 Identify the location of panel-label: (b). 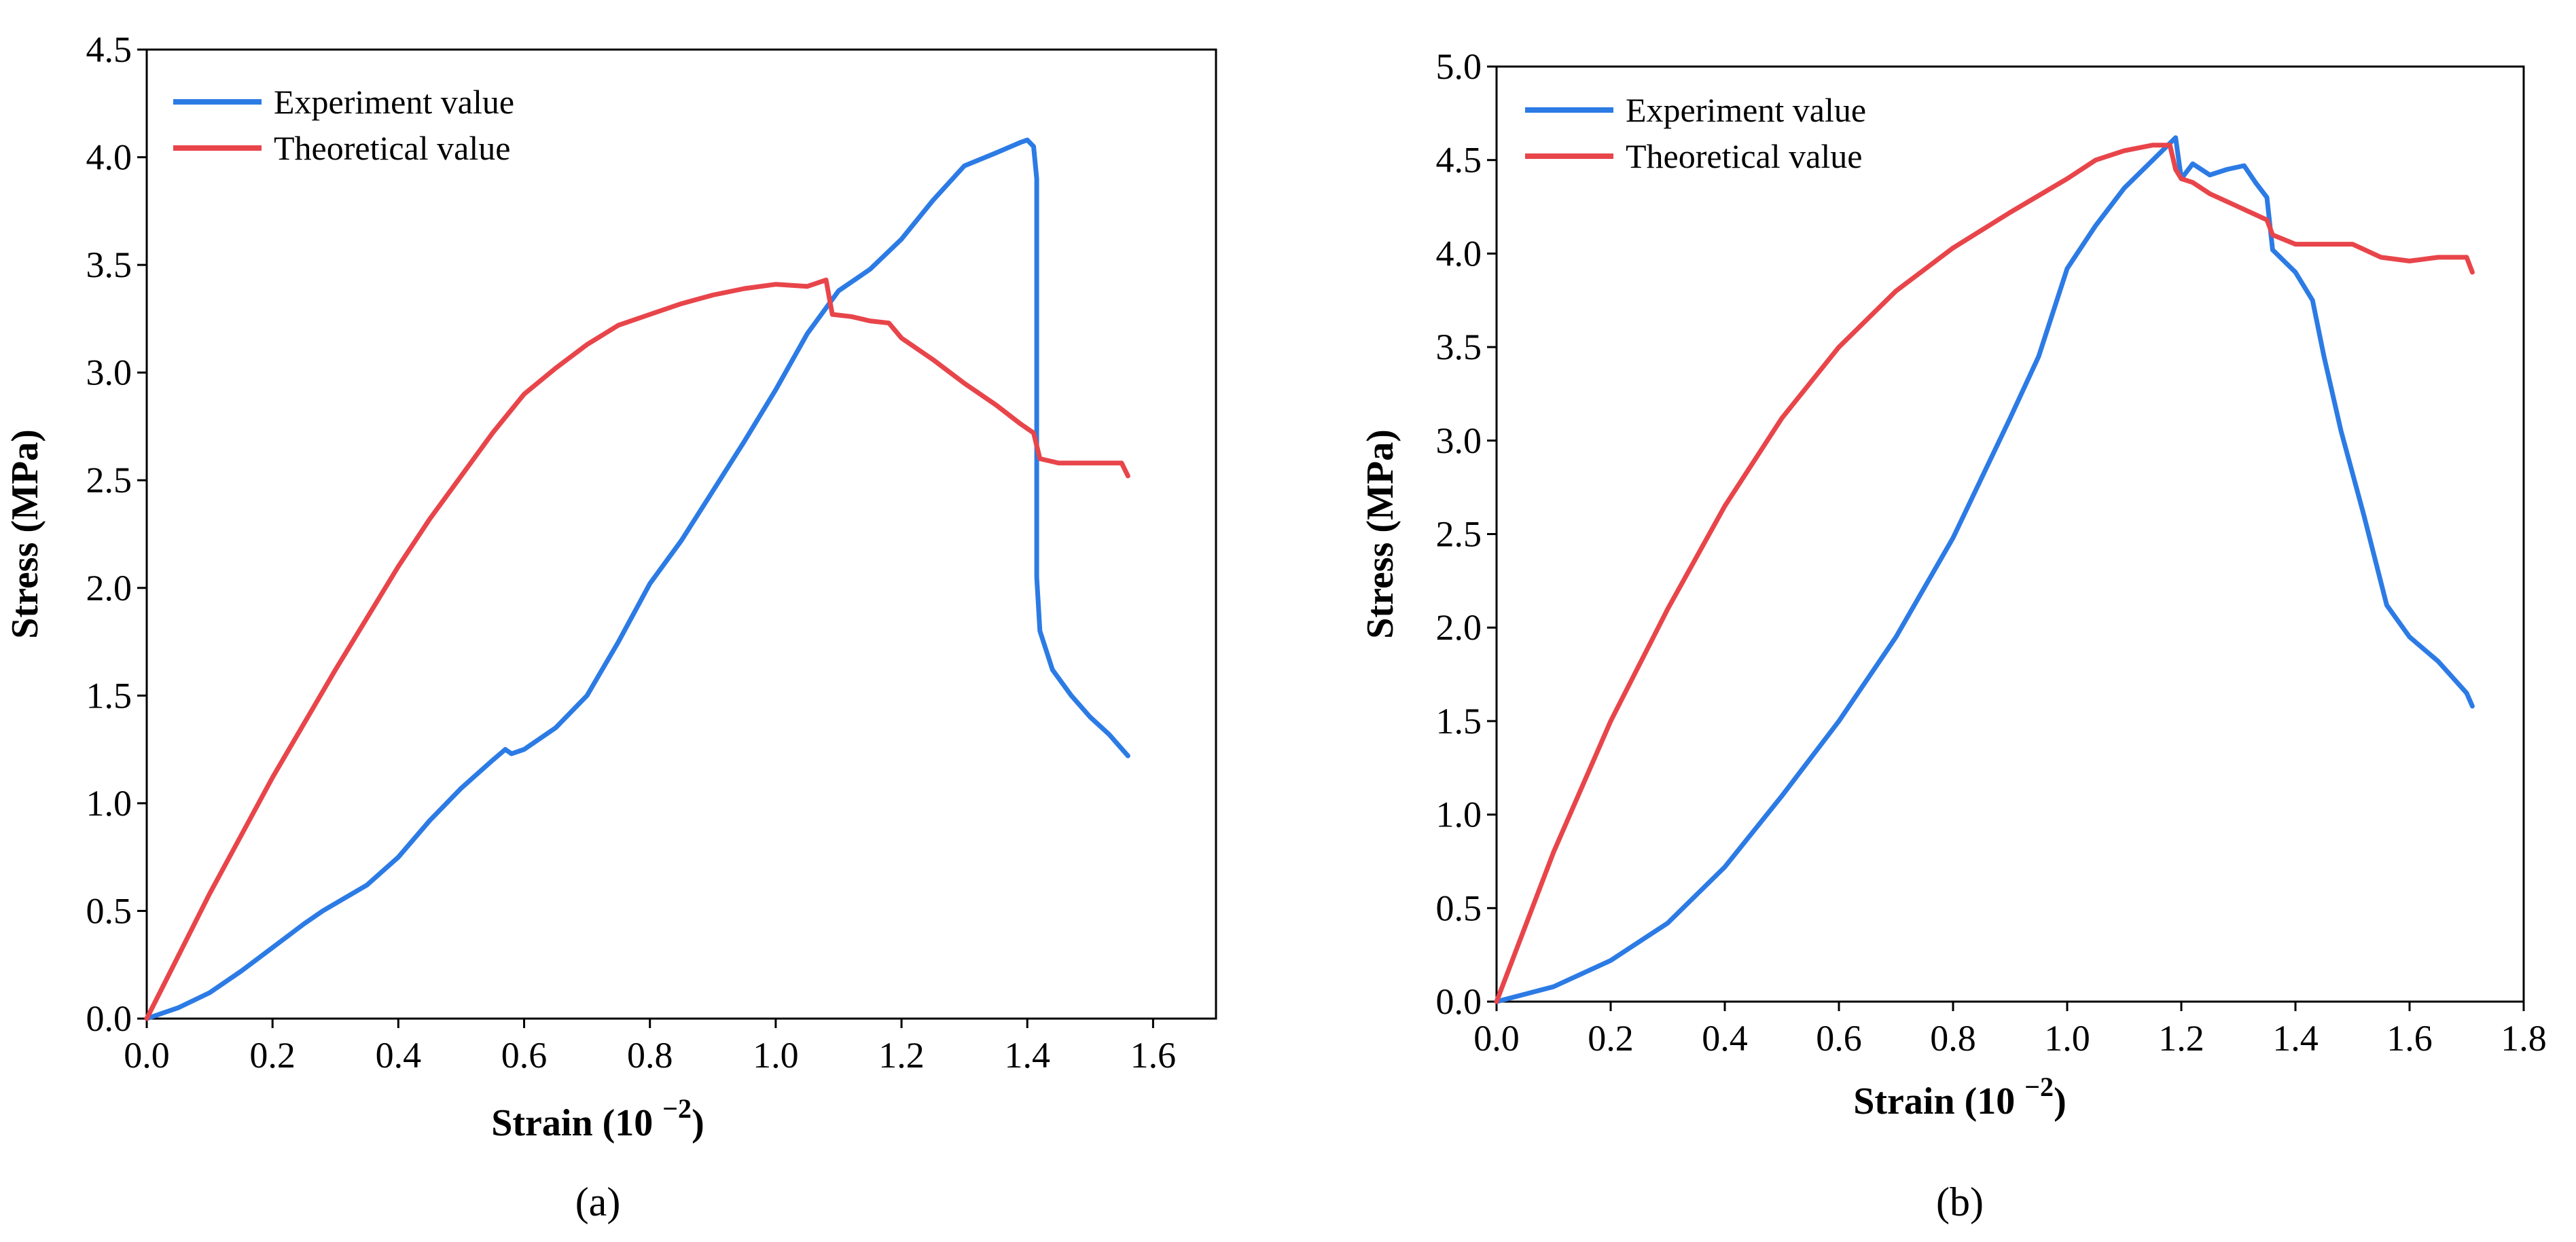
(1960, 1202).